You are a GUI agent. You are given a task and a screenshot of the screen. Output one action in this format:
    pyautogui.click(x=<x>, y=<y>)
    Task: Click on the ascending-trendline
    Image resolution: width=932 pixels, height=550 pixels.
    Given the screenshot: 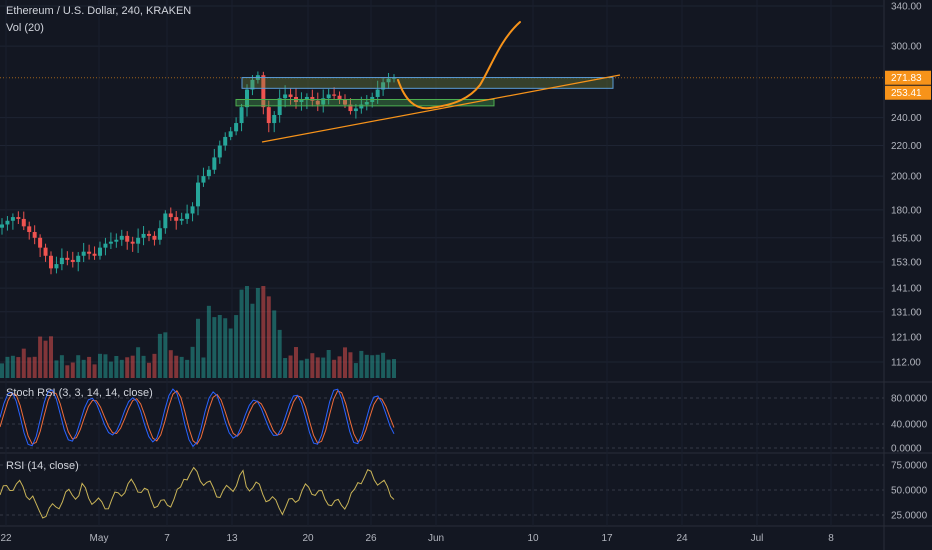 What is the action you would take?
    pyautogui.click(x=441, y=108)
    